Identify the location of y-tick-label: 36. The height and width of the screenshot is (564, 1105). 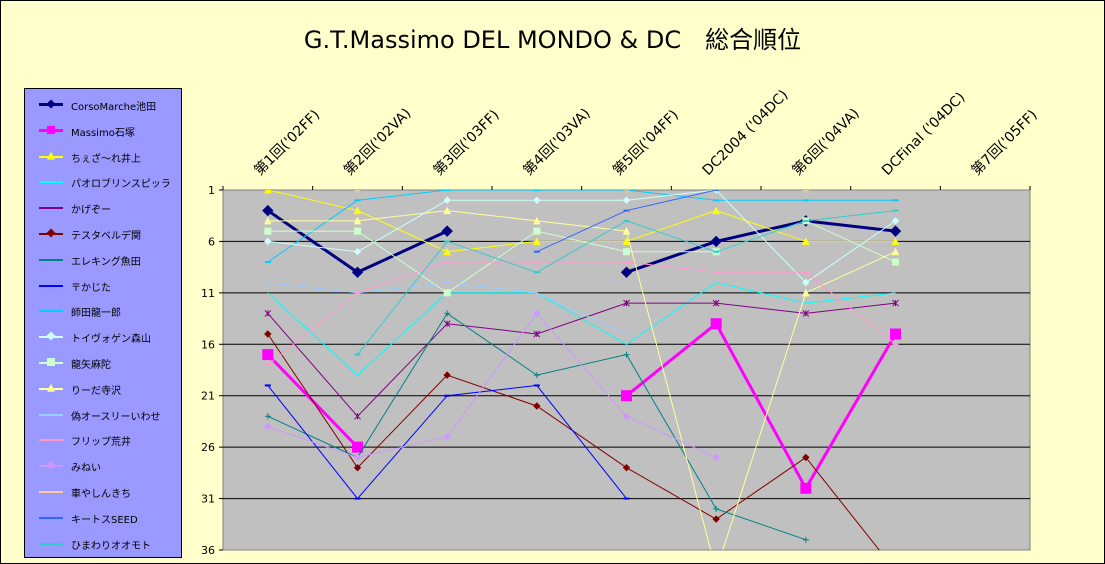
(208, 550).